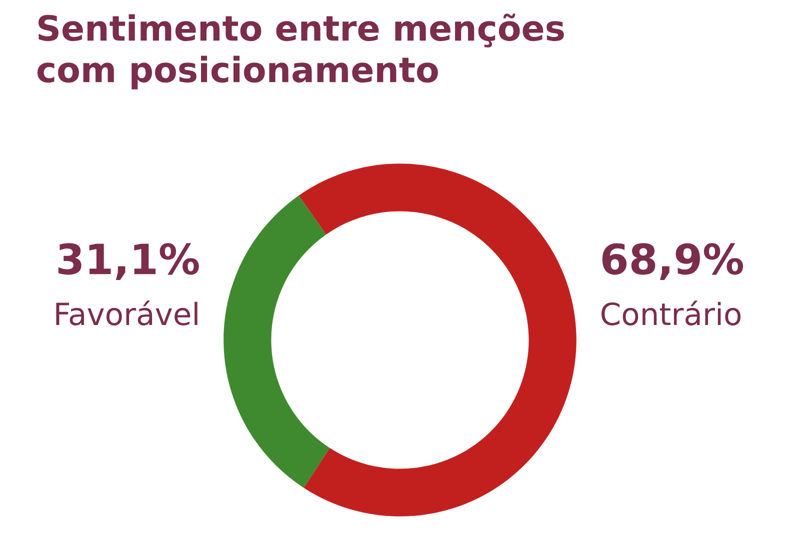  I want to click on data-label: 31,1%, so click(128, 261).